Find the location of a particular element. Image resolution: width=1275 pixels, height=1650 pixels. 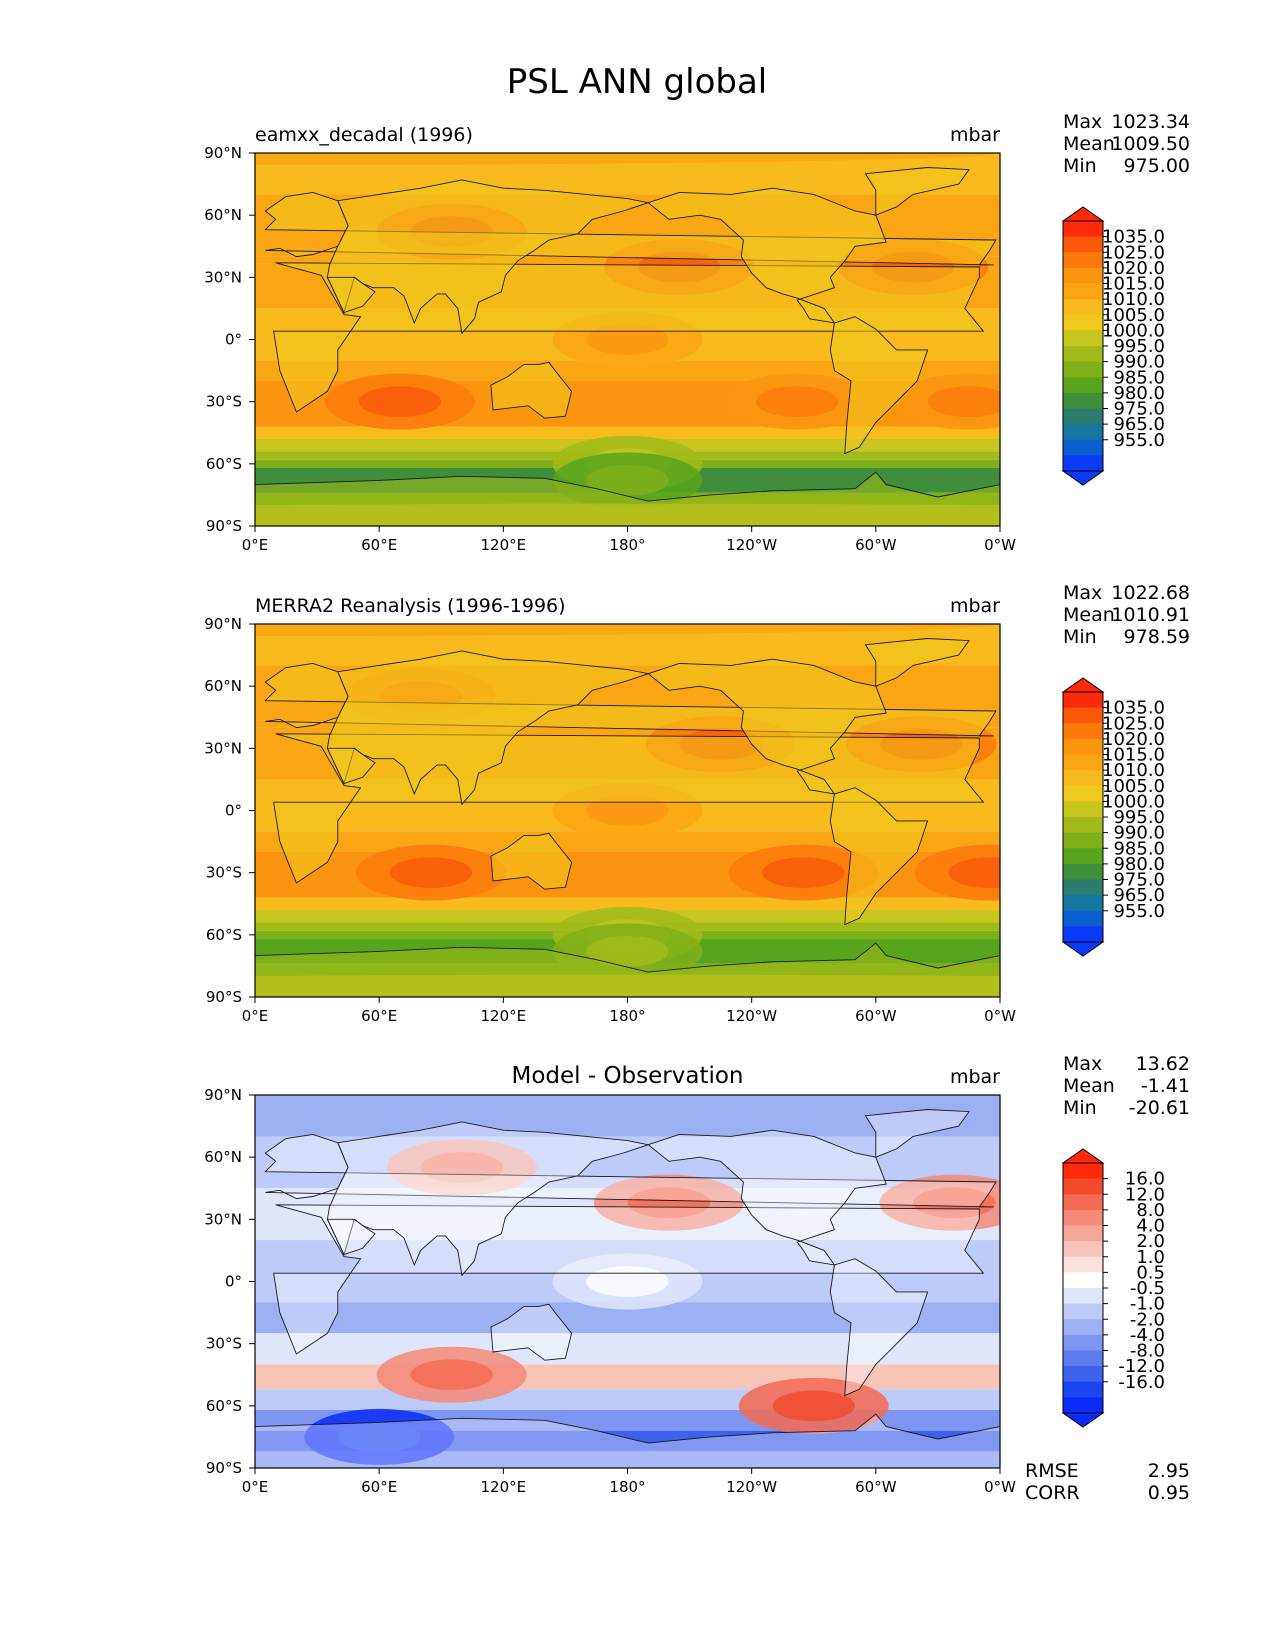

colorbar-tick-label: 1010.0 is located at coordinates (1133, 770).